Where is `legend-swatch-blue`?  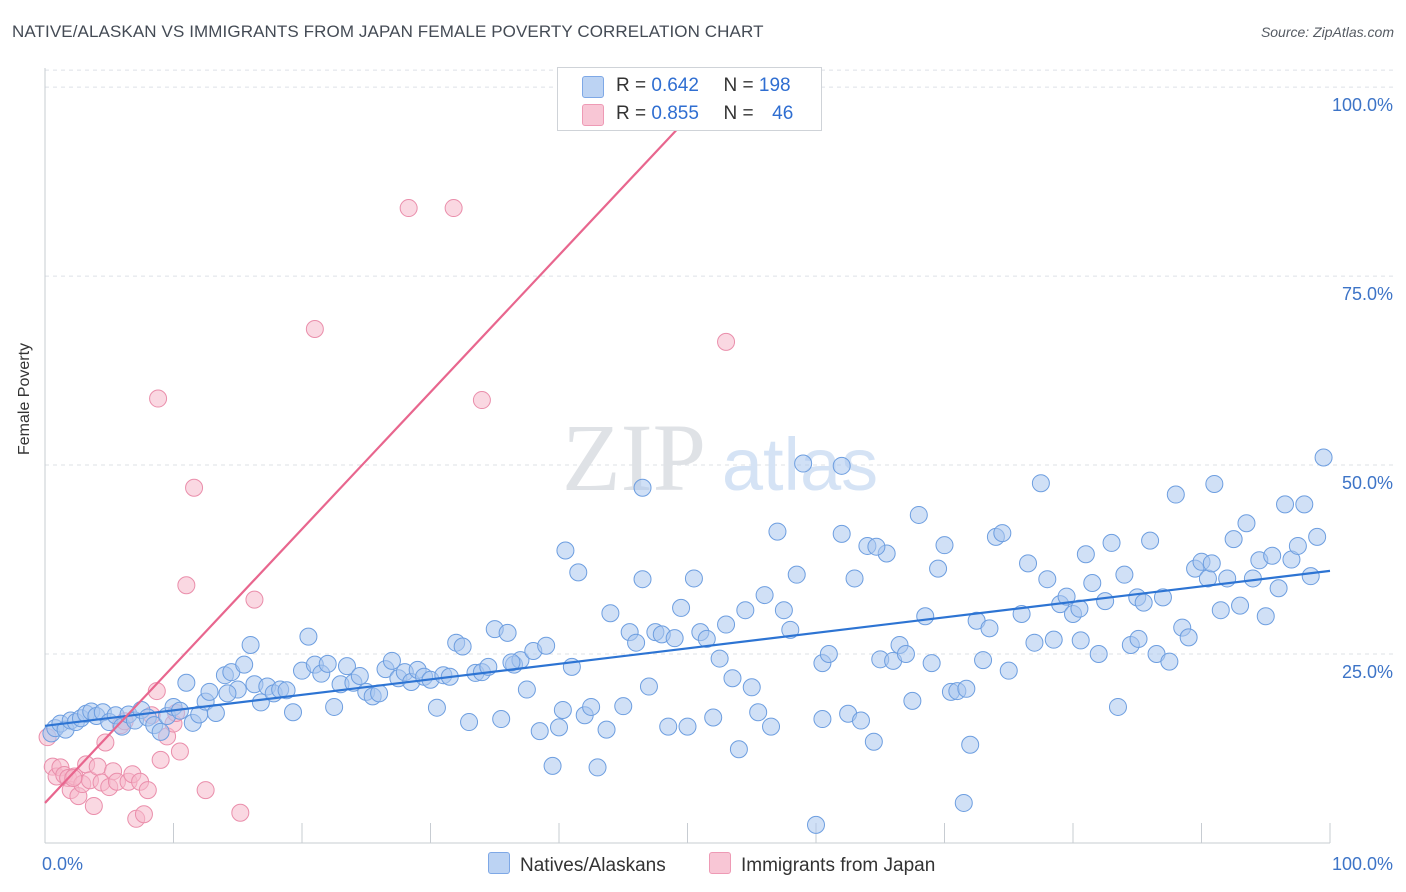 legend-swatch-blue is located at coordinates (499, 863).